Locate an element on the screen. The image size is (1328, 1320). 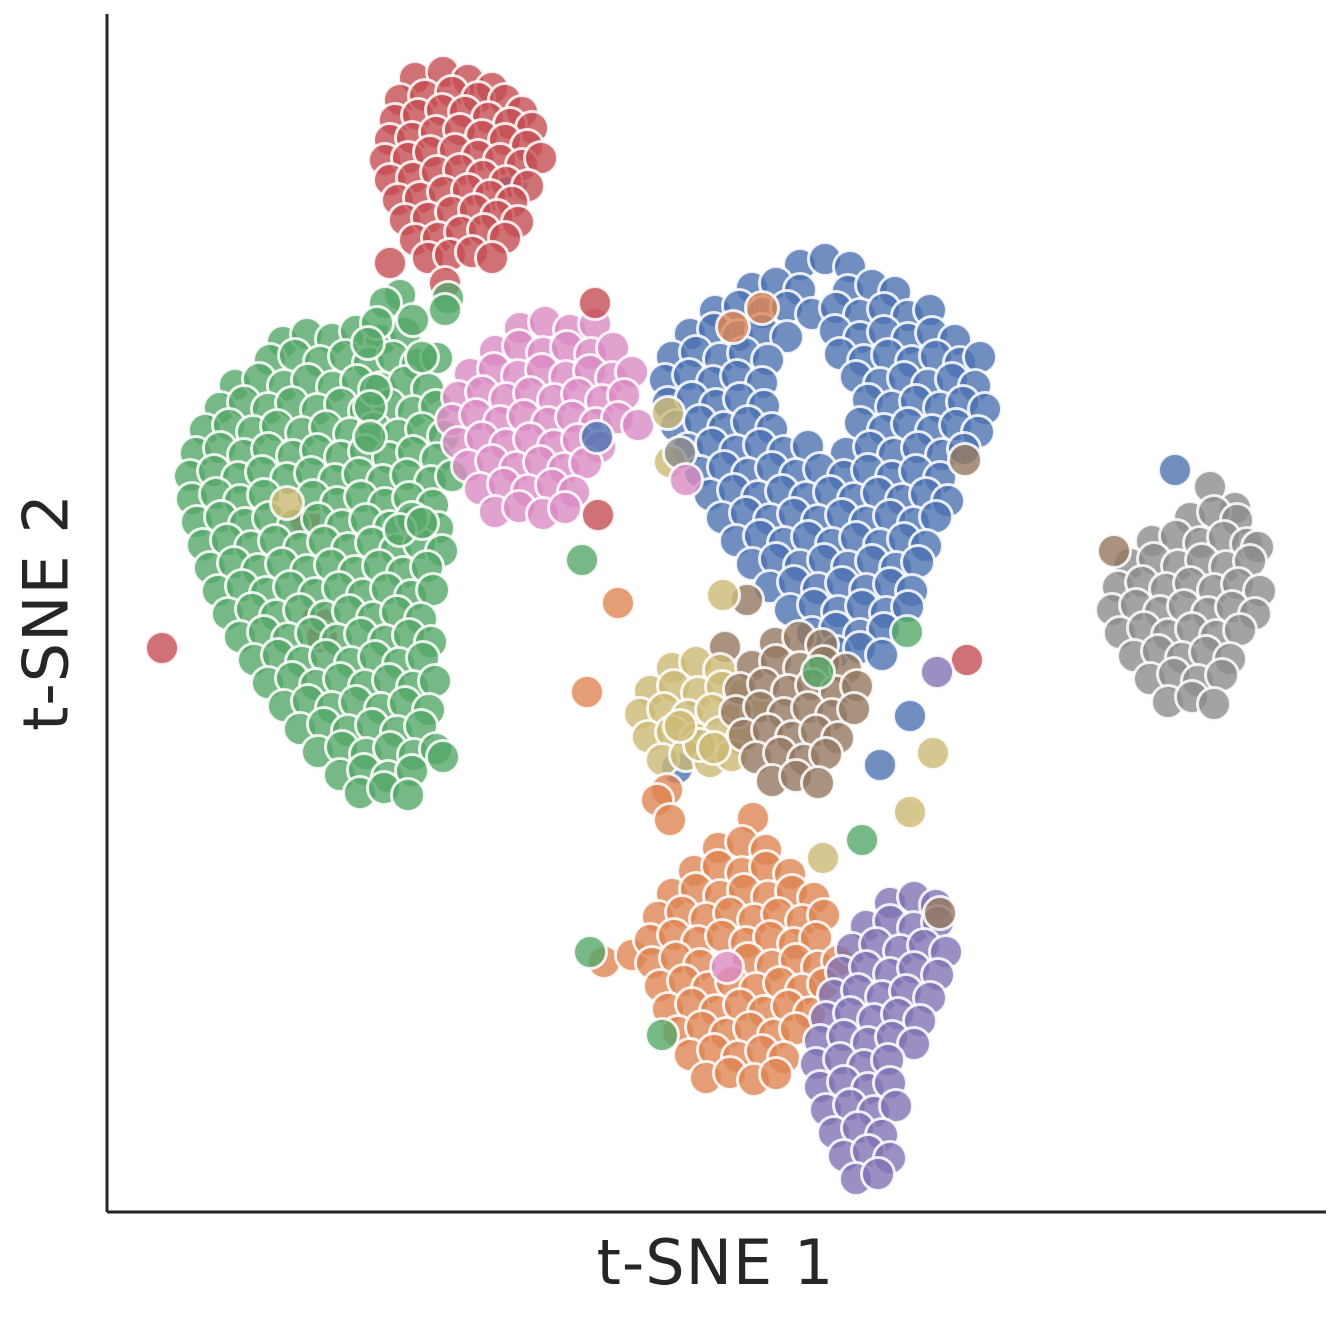
x-axis-label: t-SNE 1 is located at coordinates (715, 1262).